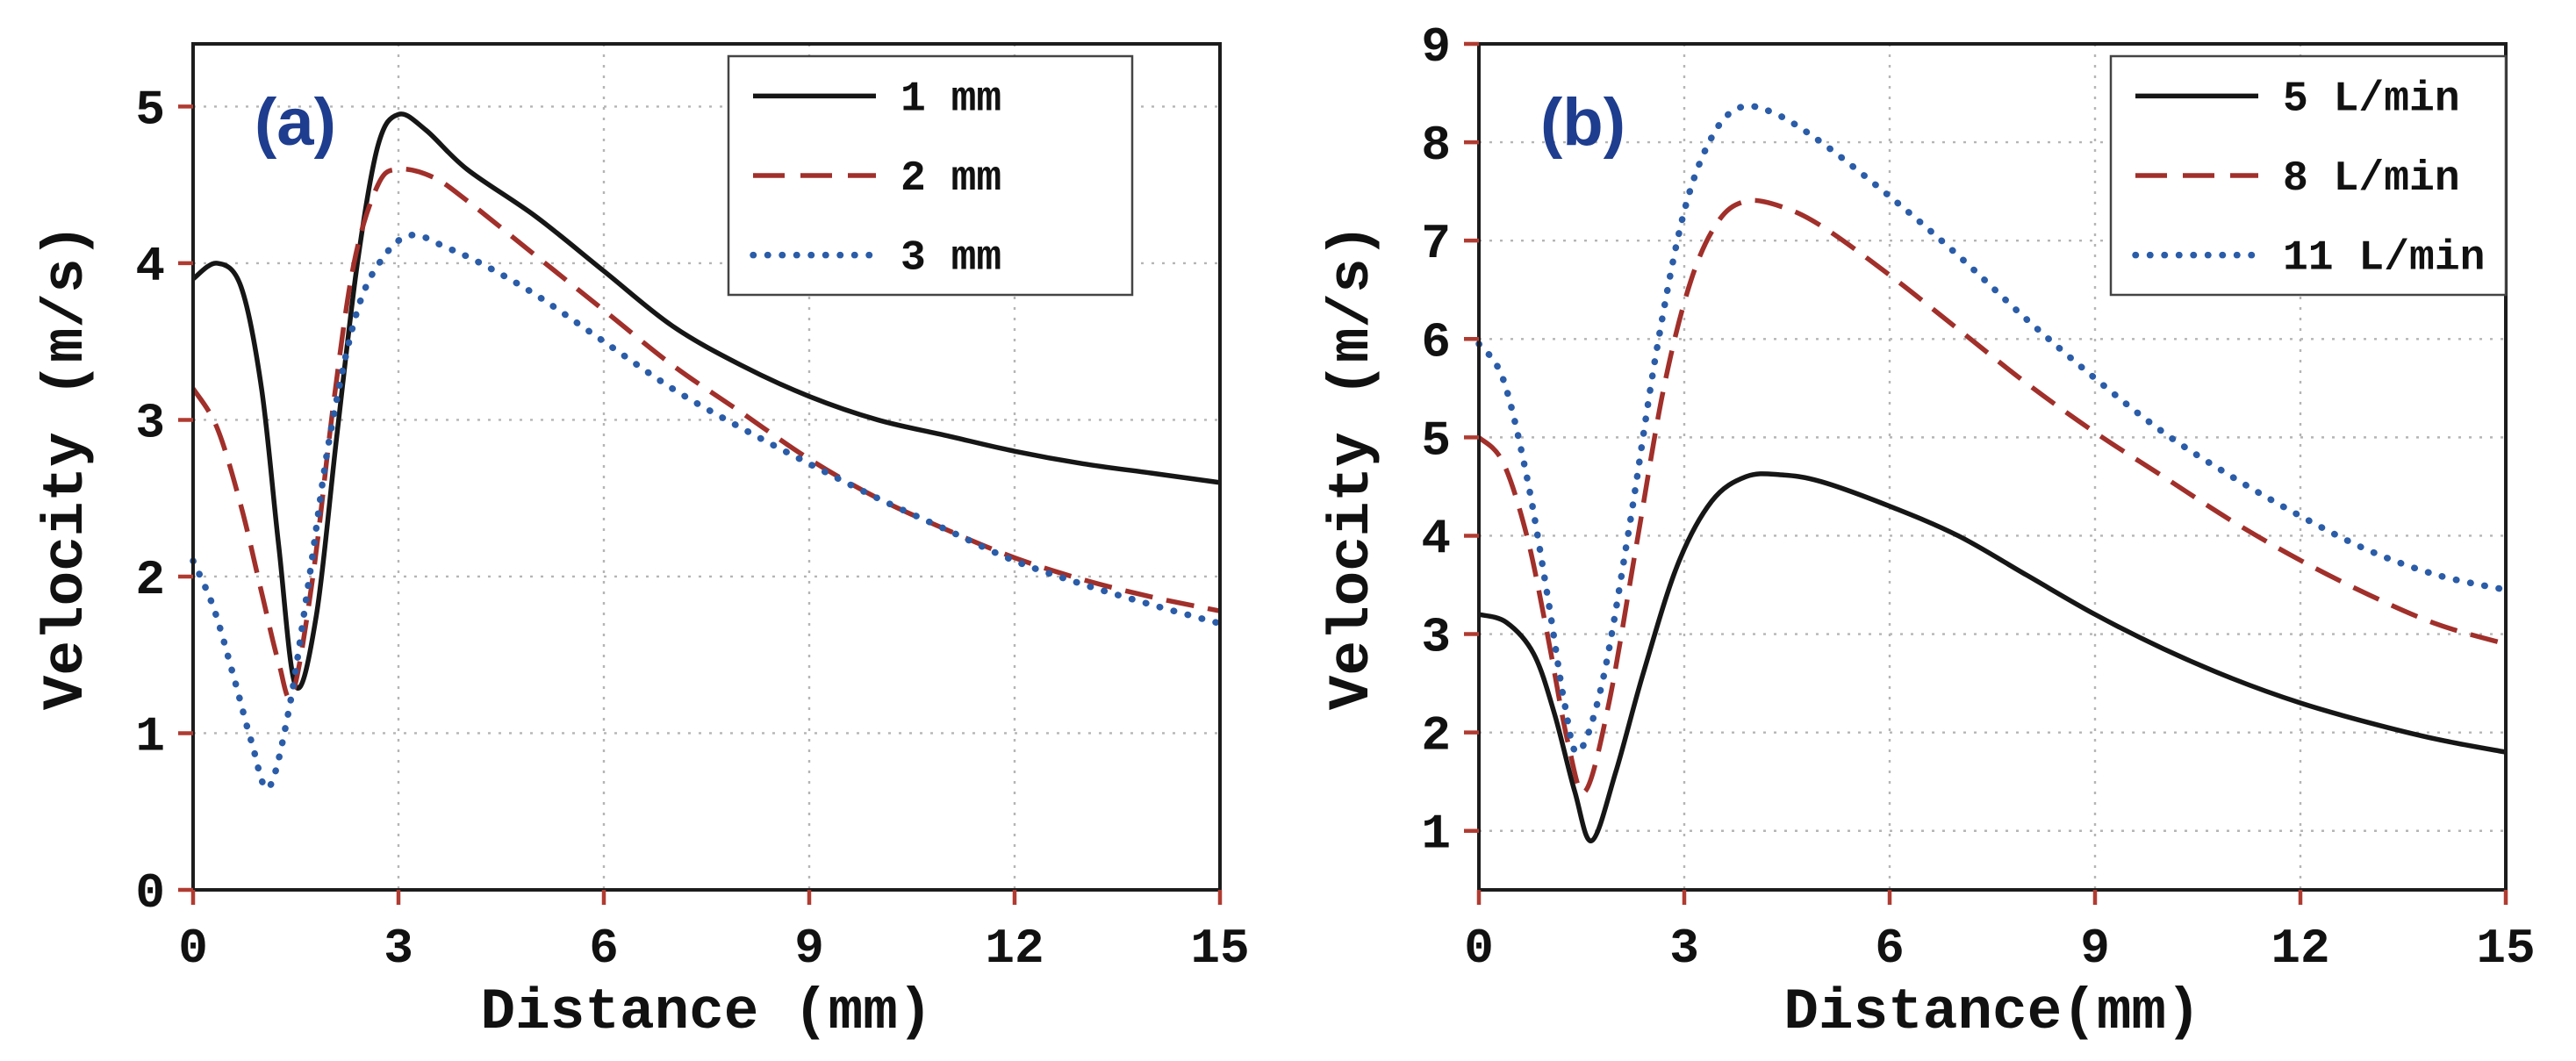 This screenshot has width=2576, height=1061. Describe the element at coordinates (1991, 1012) in the screenshot. I see `x-axis-label: Distance(mm)` at that location.